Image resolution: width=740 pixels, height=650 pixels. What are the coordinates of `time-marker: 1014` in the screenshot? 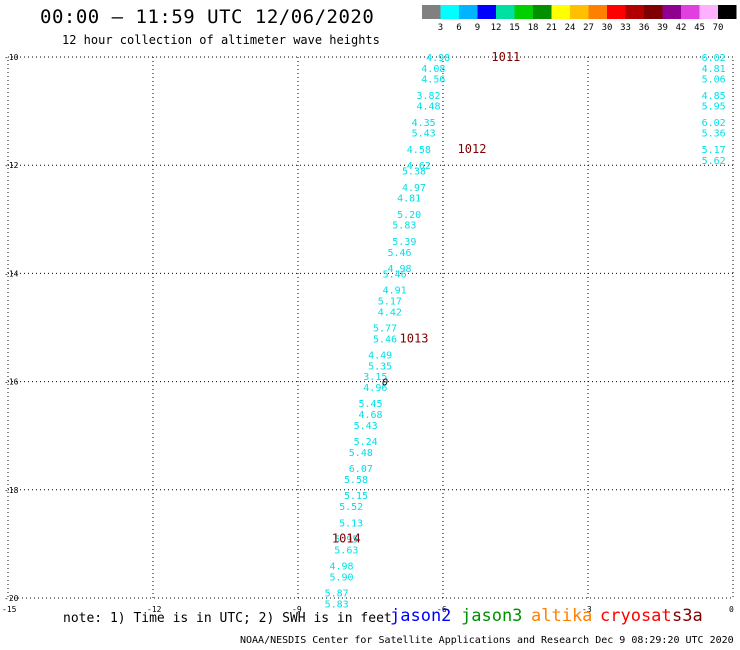 It's located at (346, 538).